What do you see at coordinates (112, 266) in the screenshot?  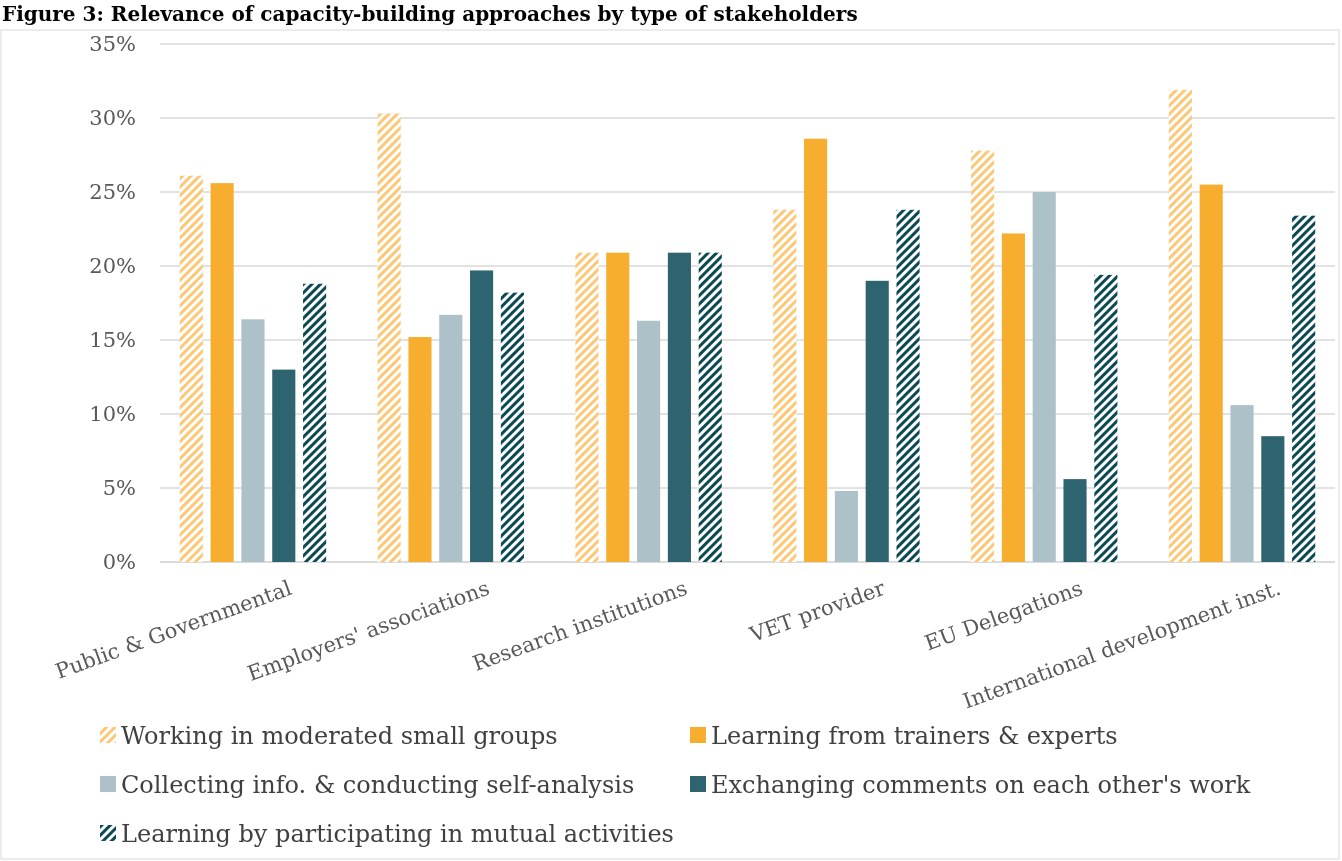 I see `y-tick-label: 20%` at bounding box center [112, 266].